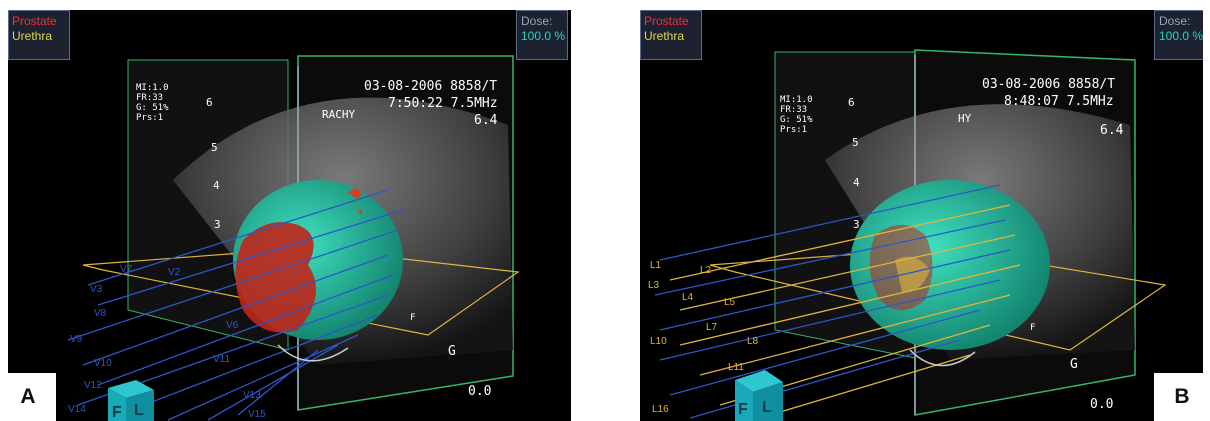 This screenshot has width=1210, height=421. I want to click on needle-label: V3, so click(96, 289).